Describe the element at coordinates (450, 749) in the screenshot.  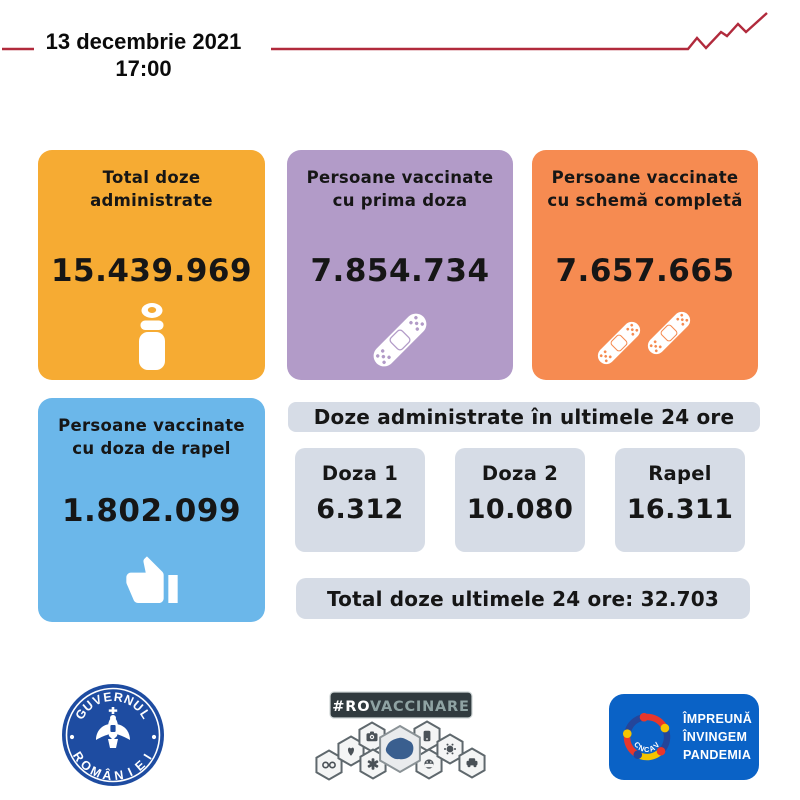
I see `virus-icon` at that location.